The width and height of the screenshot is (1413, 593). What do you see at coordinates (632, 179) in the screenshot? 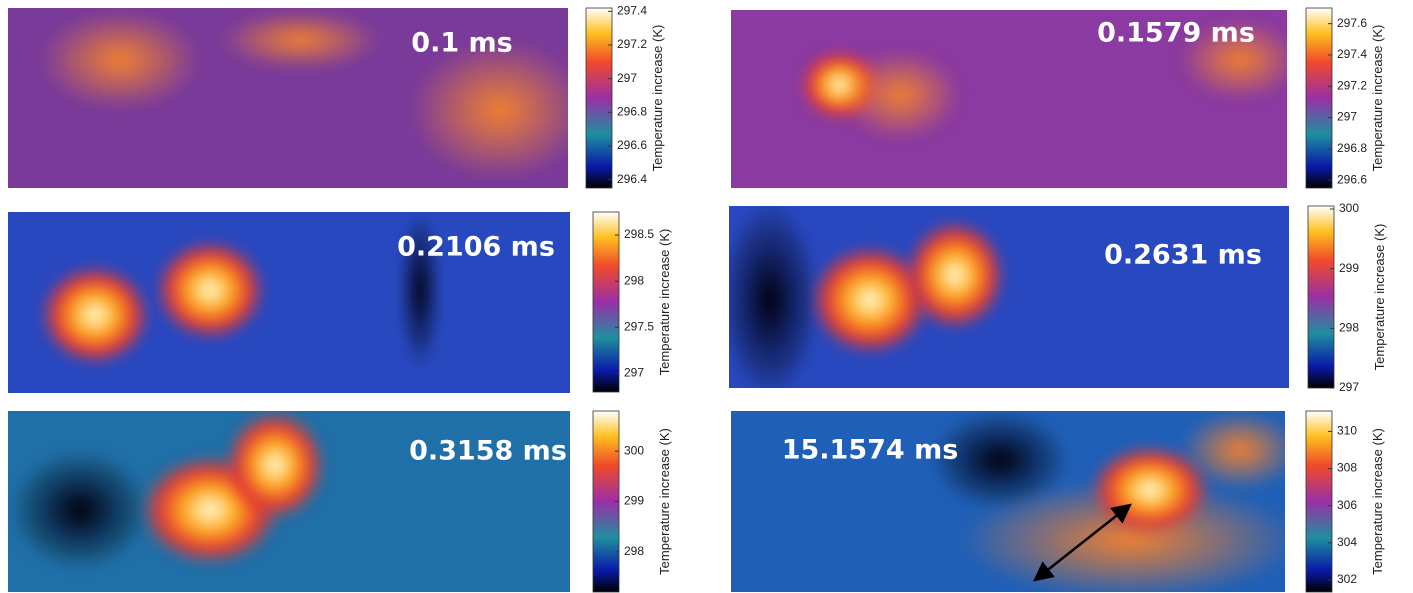
I see `colorbar-tick-label: 296.4` at bounding box center [632, 179].